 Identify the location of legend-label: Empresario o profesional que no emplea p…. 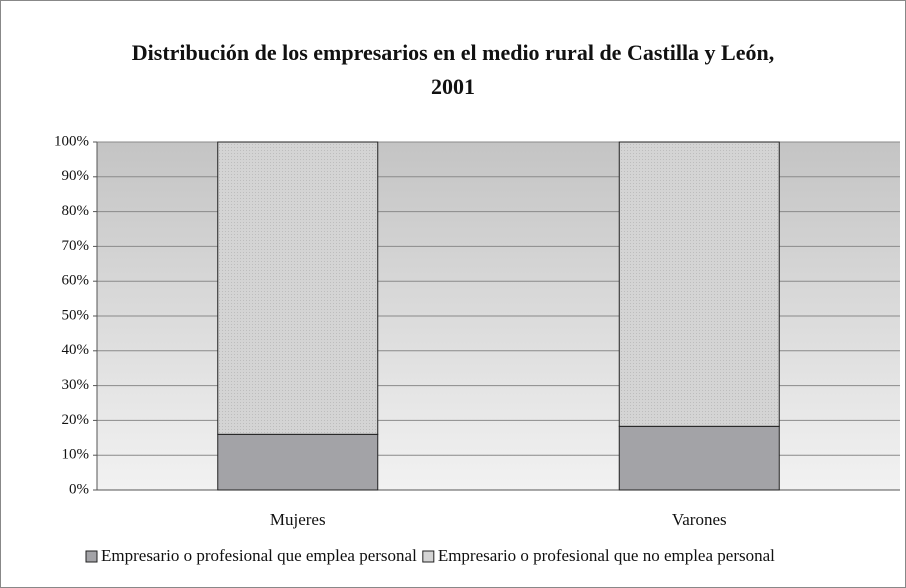
(606, 555).